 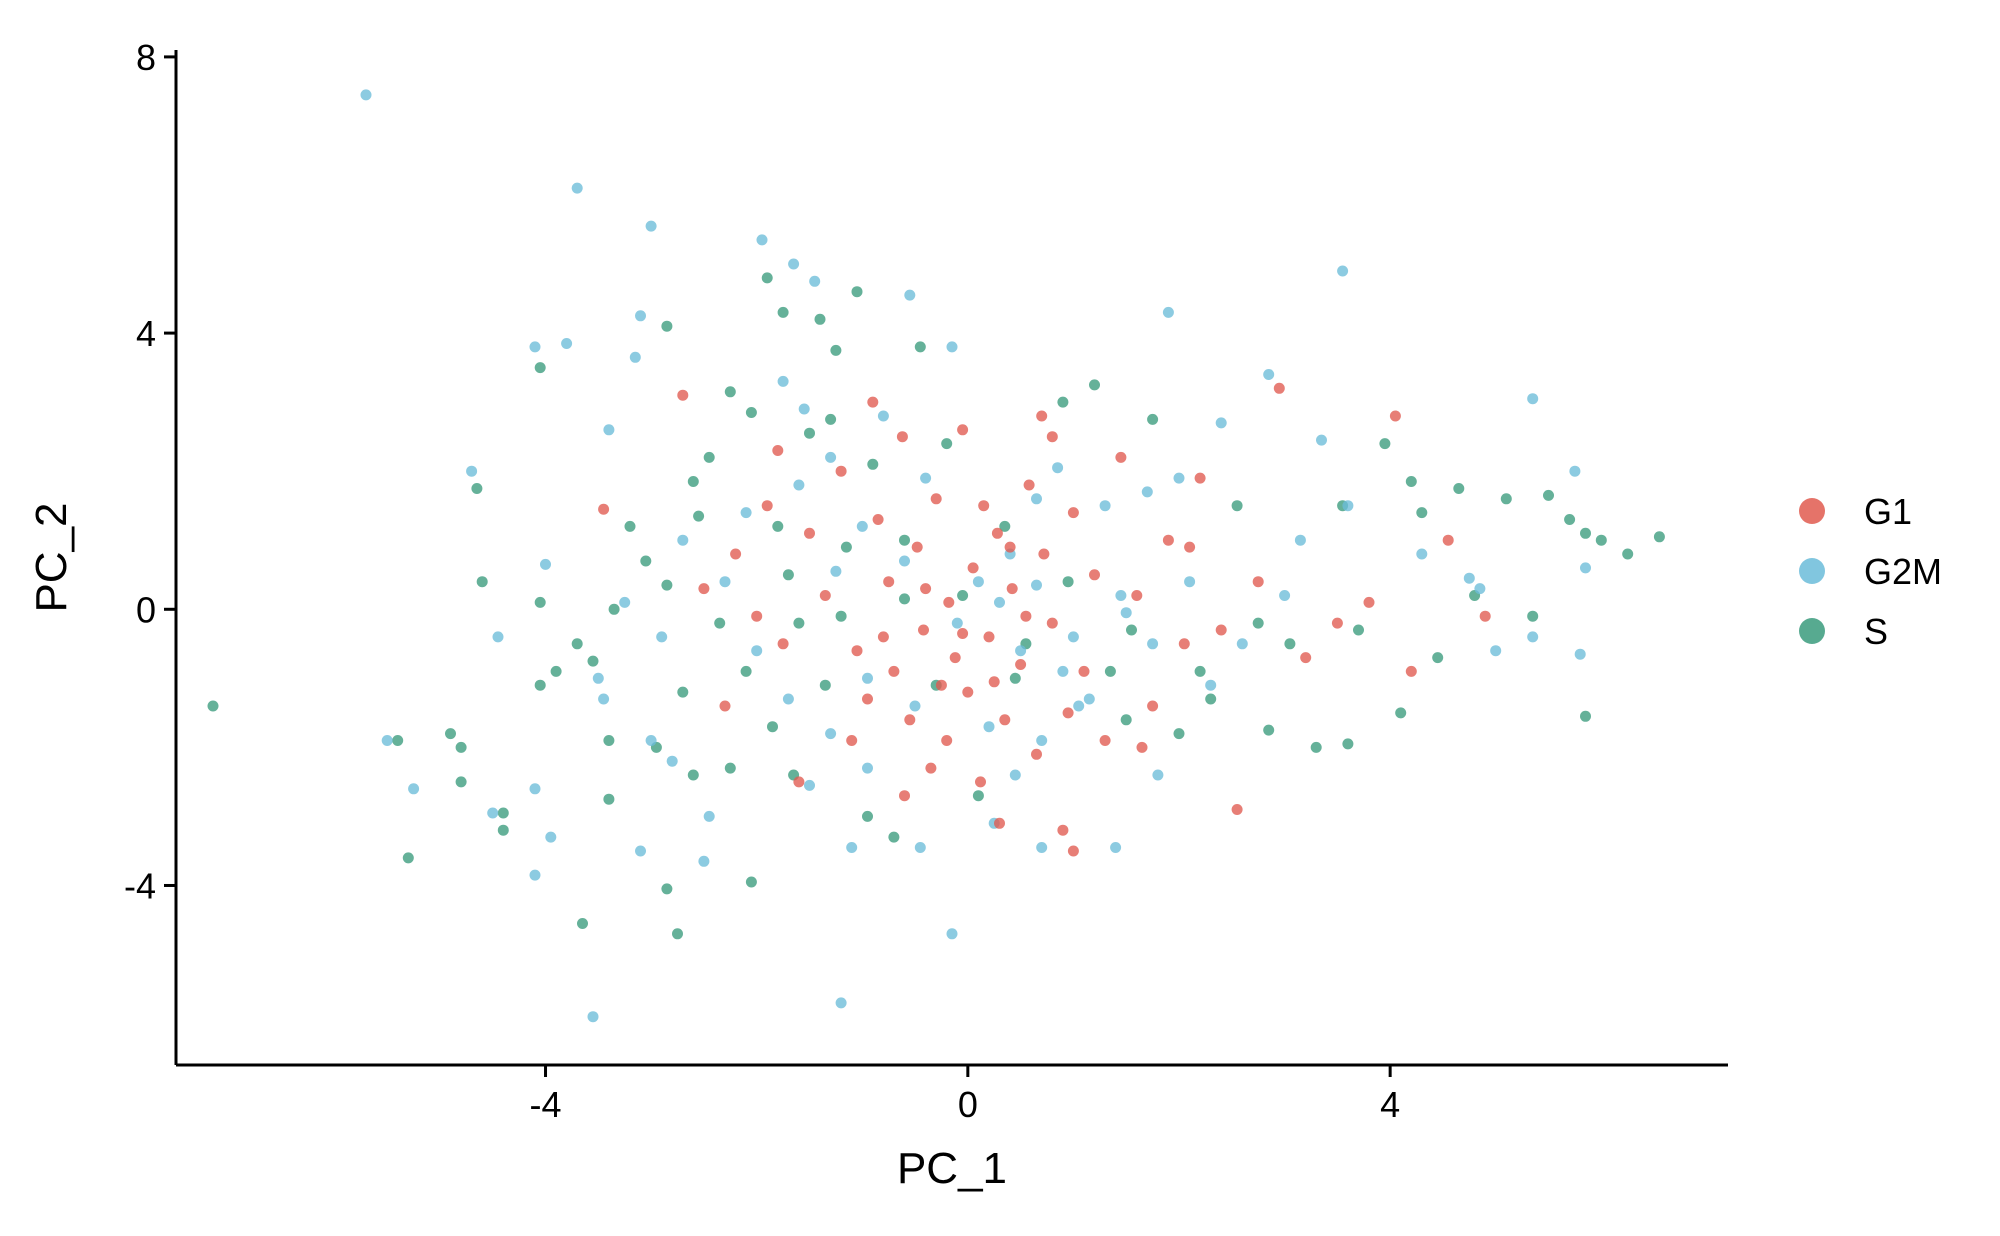 I want to click on legend-label-s: S, so click(x=1876, y=631).